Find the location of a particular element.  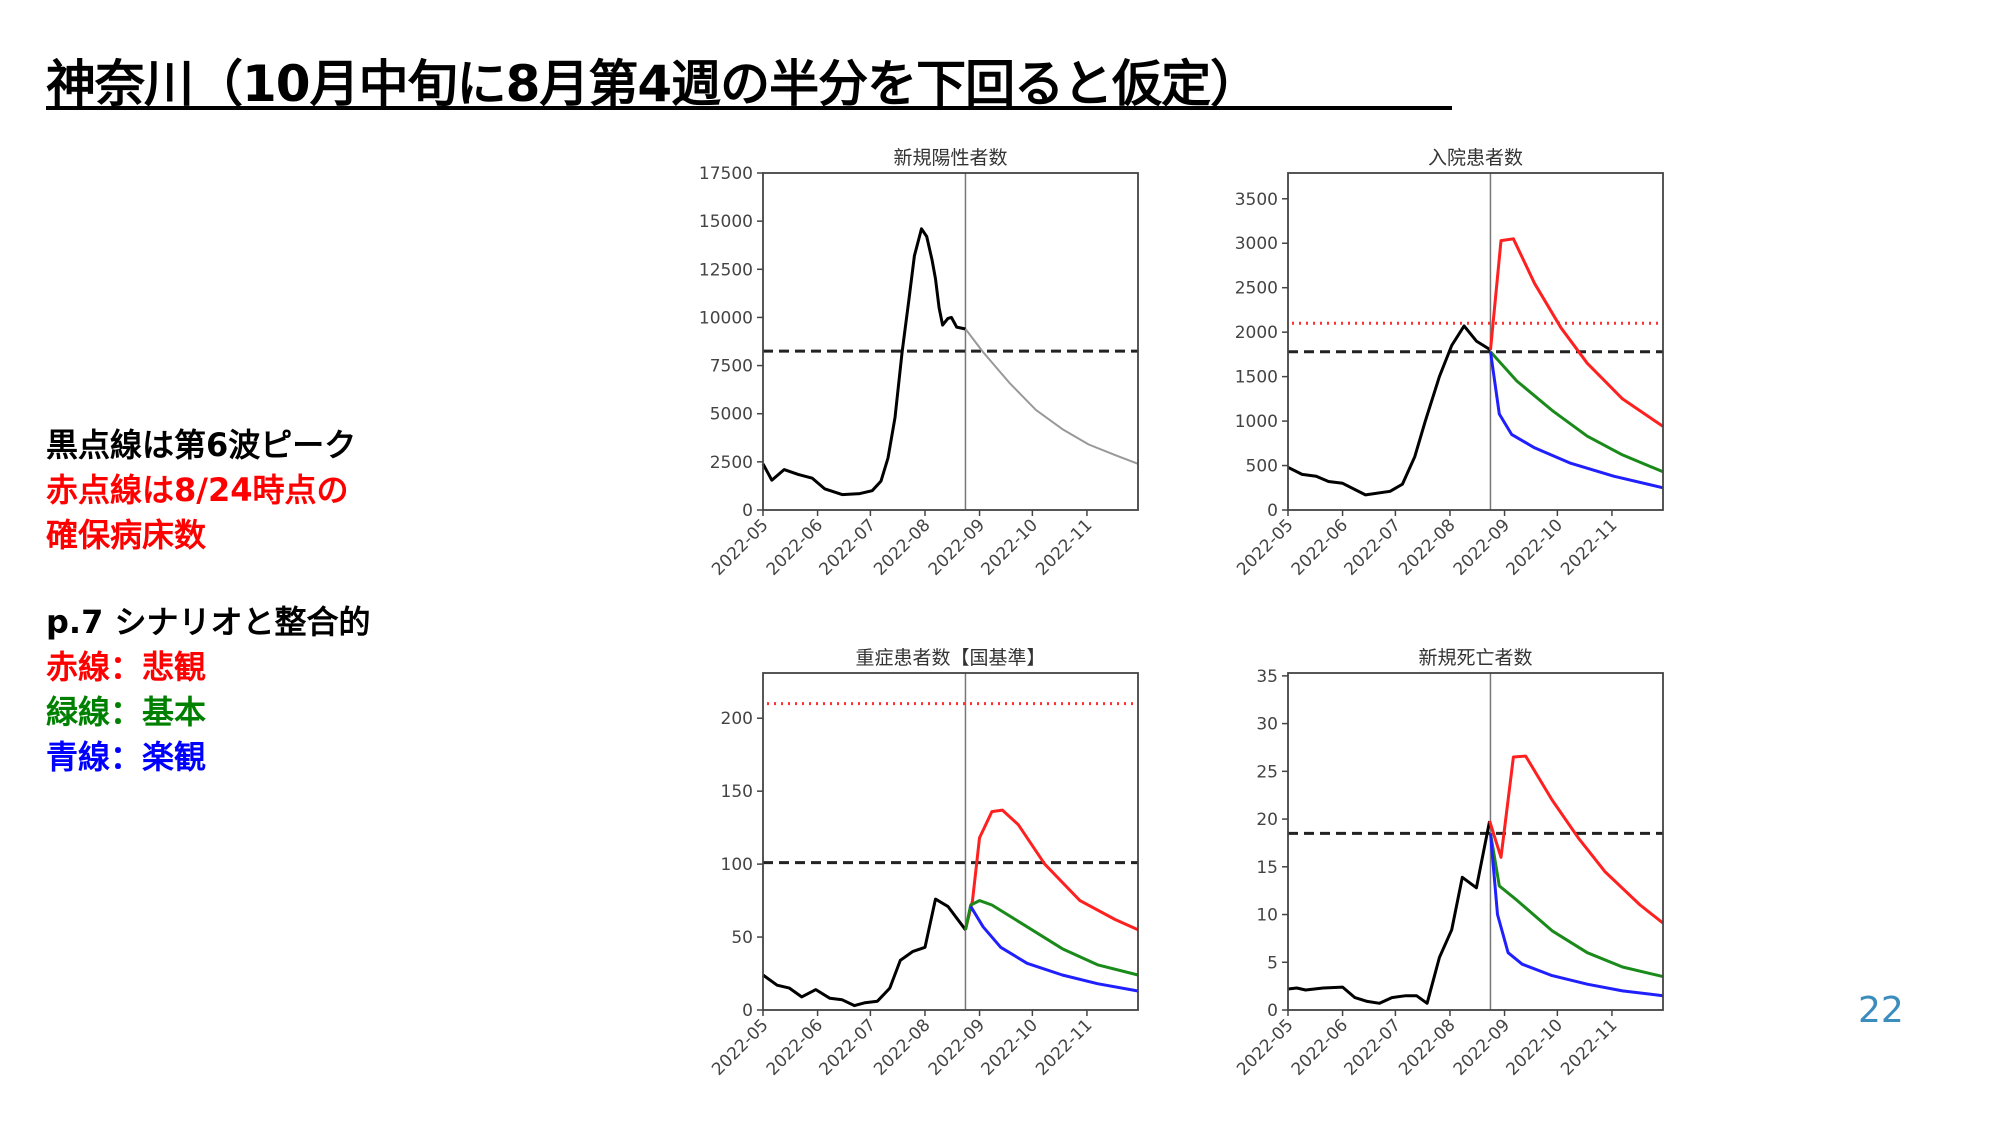

series-forecast is located at coordinates (1051, 396).